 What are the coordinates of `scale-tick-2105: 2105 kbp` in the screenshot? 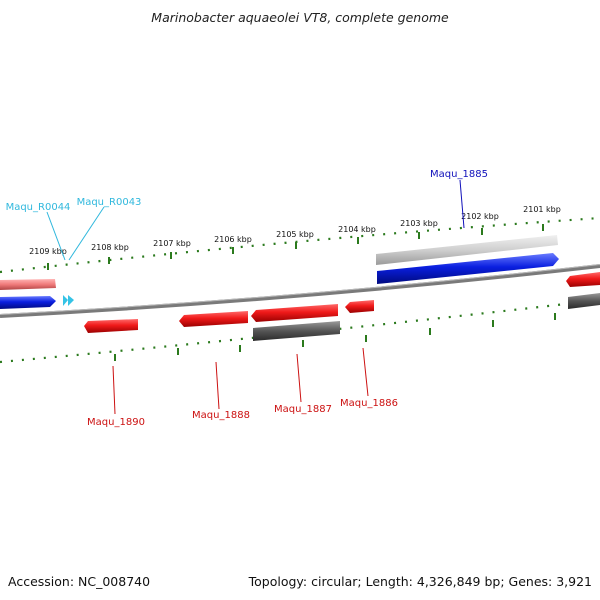 It's located at (295, 234).